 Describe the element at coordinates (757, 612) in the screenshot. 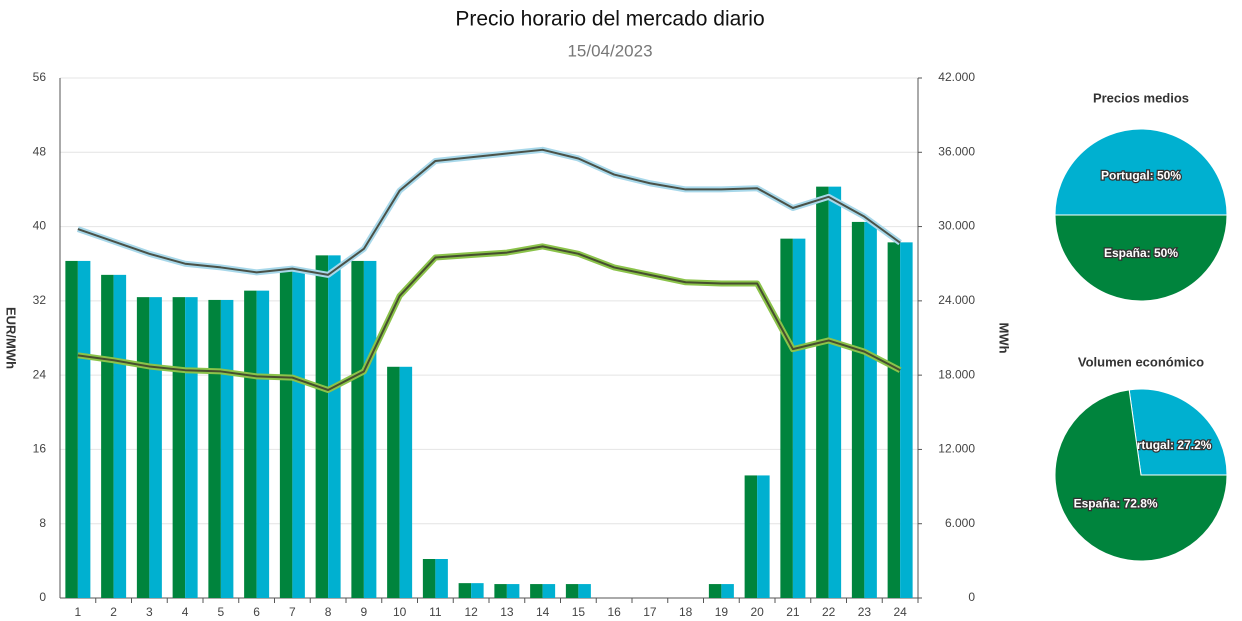

I see `x-tick-label: 20` at that location.